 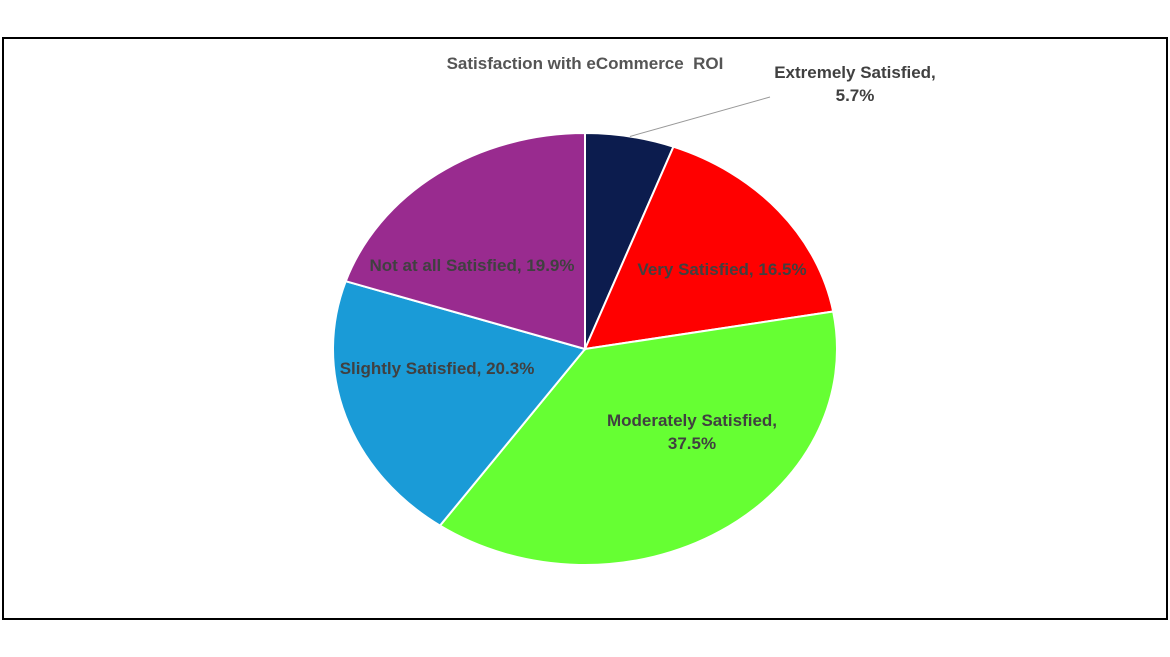 What do you see at coordinates (437, 368) in the screenshot?
I see `data-label: Slightly Satisfied, 20.3%` at bounding box center [437, 368].